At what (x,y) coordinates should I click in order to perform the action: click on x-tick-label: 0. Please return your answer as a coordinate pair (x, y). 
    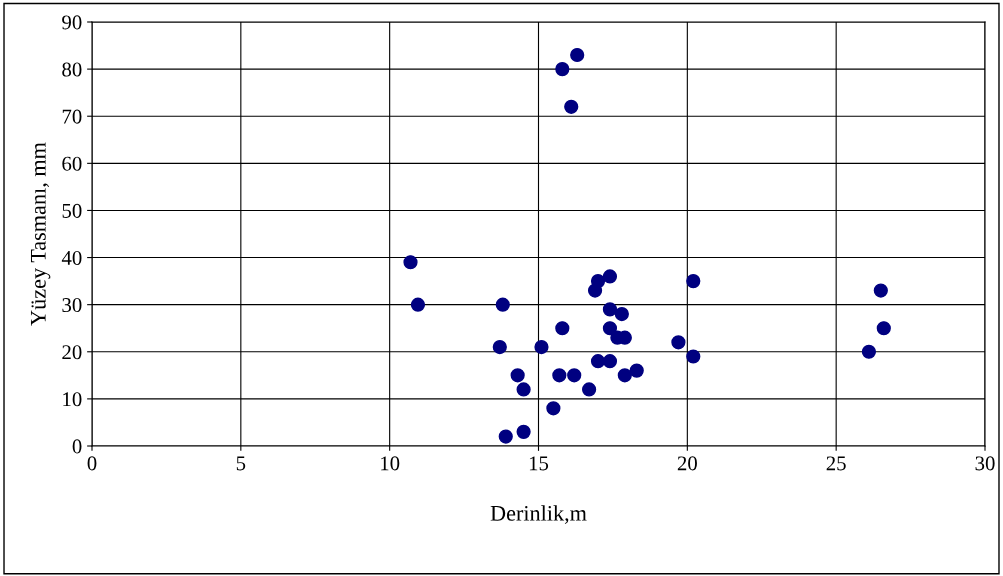
    Looking at the image, I should click on (92, 463).